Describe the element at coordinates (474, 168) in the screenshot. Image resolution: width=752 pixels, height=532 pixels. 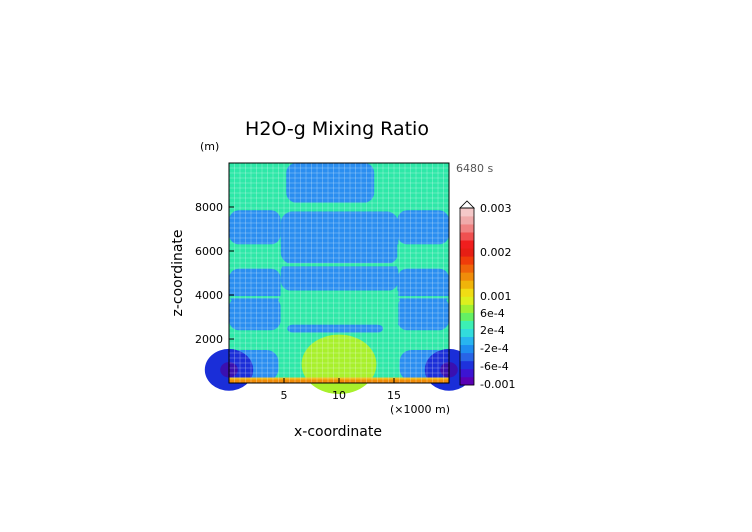
I see `time-label: 6480 s` at that location.